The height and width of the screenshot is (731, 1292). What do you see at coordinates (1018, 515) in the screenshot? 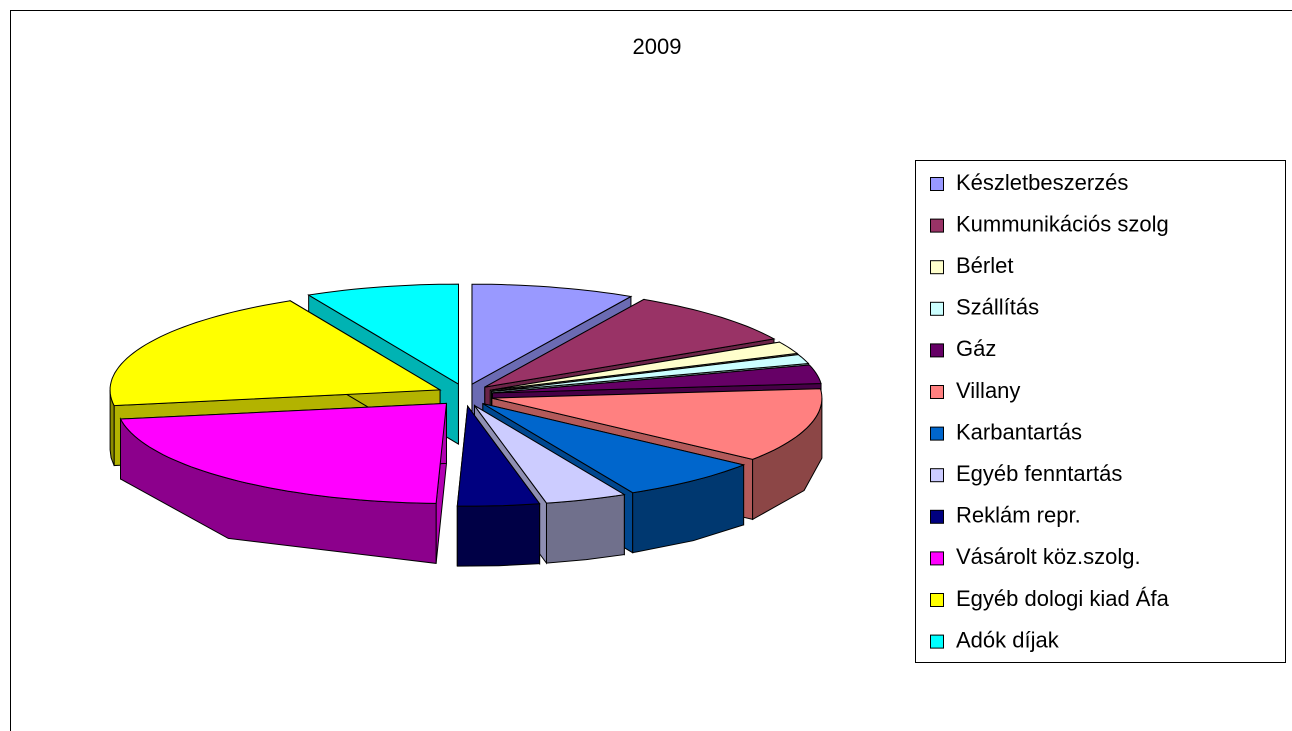
I see `legend-label: Reklám repr.` at bounding box center [1018, 515].